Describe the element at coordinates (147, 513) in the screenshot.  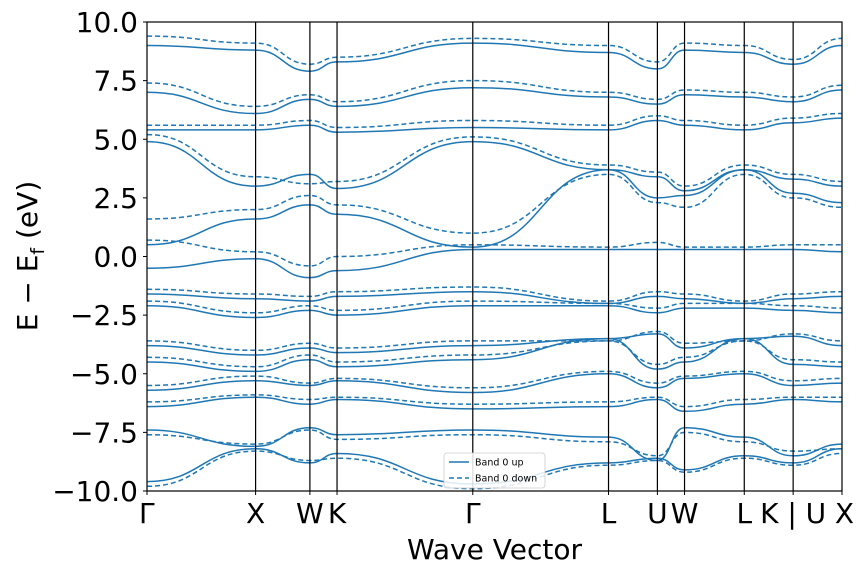
I see `x-tick-label-0: Γ` at that location.